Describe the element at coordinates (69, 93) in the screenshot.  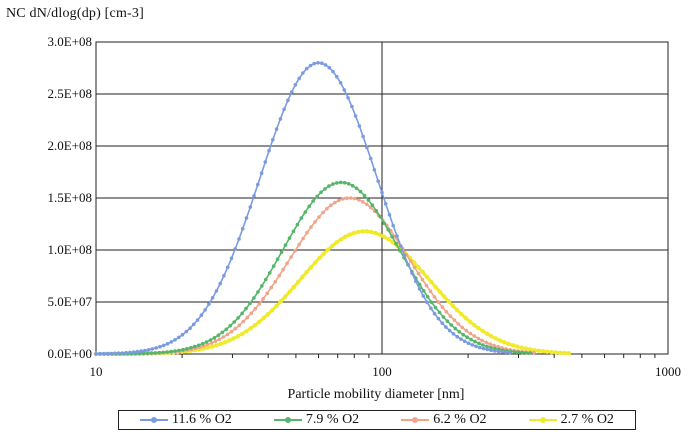
I see `y-tick-label: 2.5E+08` at that location.